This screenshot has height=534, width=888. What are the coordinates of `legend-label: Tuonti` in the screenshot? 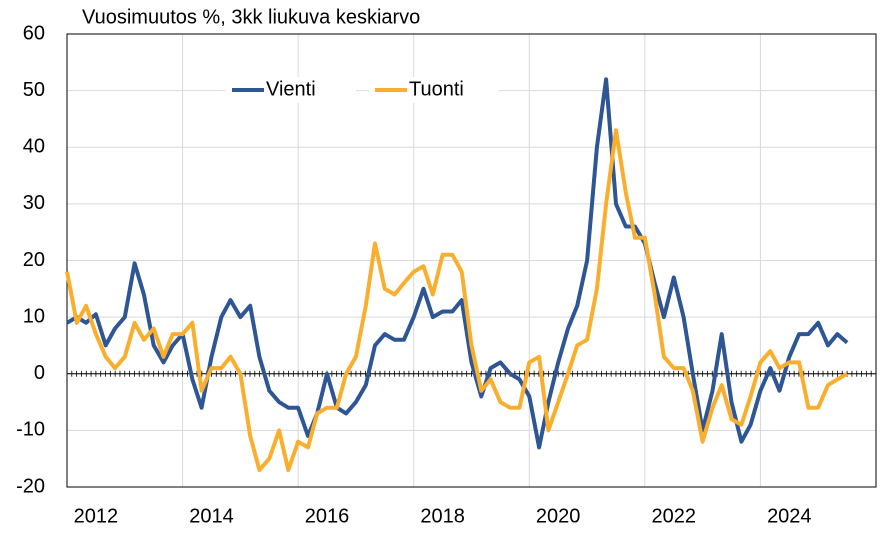 It's located at (436, 89).